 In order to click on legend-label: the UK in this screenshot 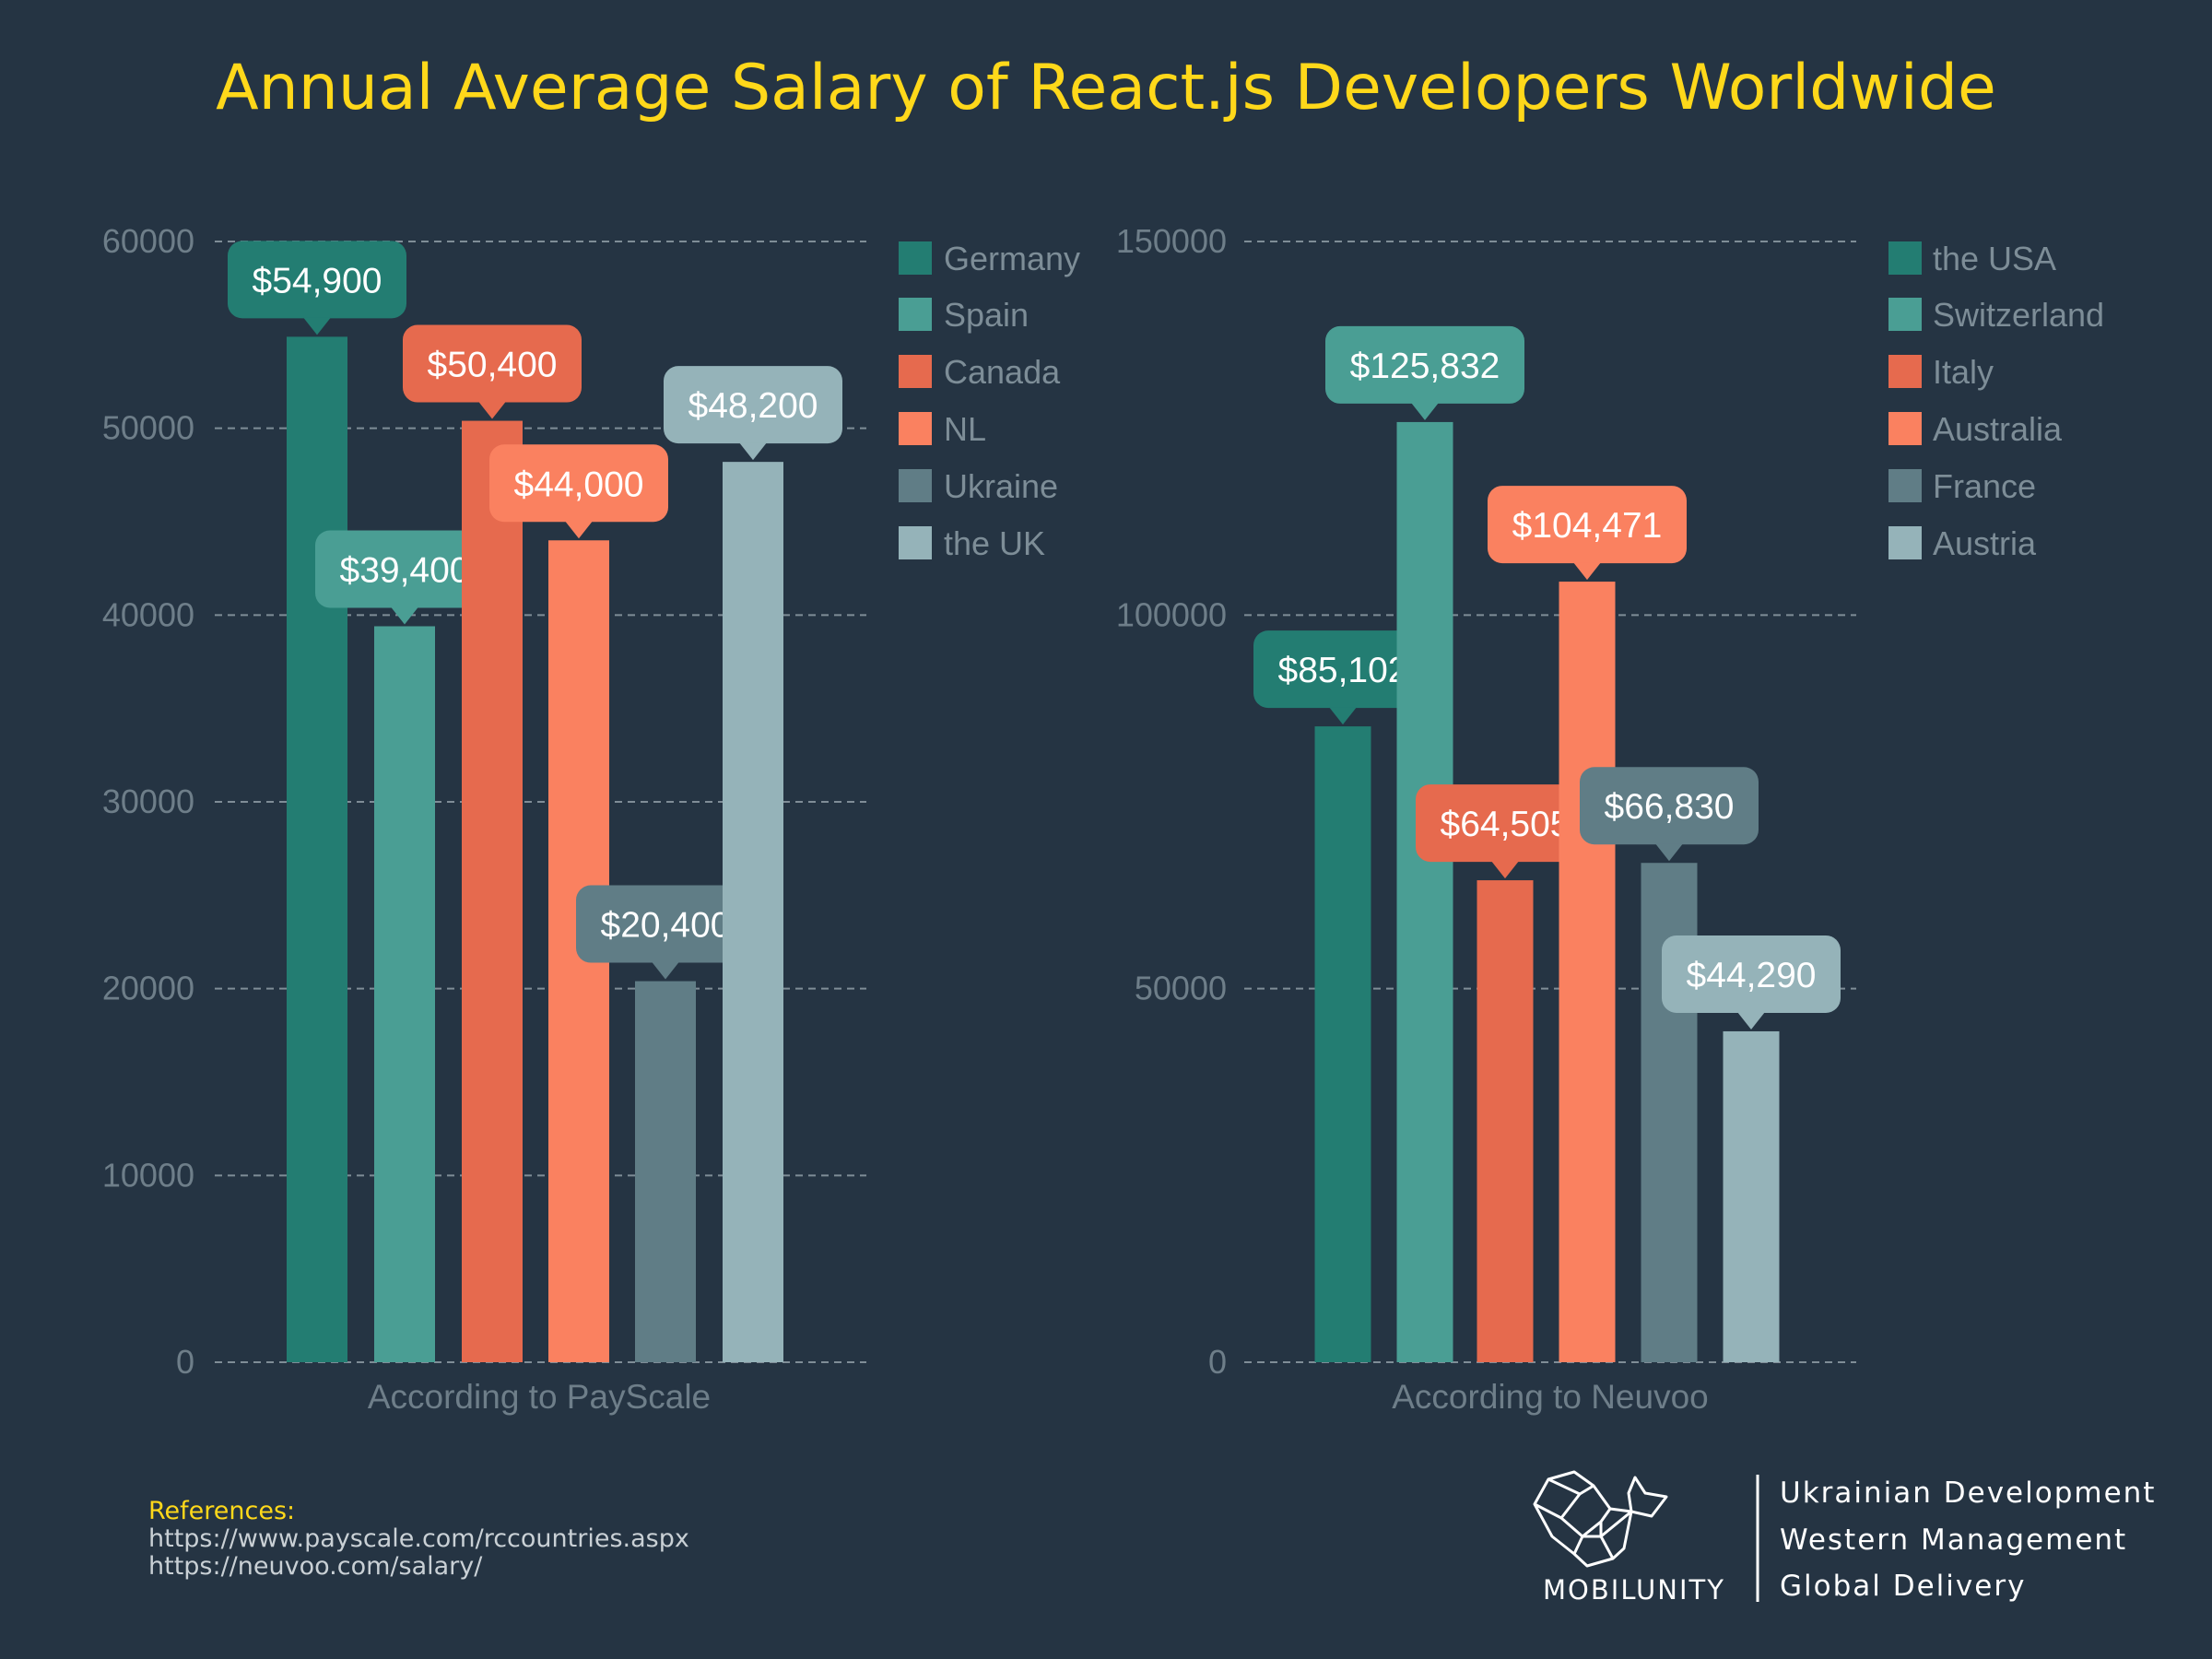, I will do `click(994, 543)`.